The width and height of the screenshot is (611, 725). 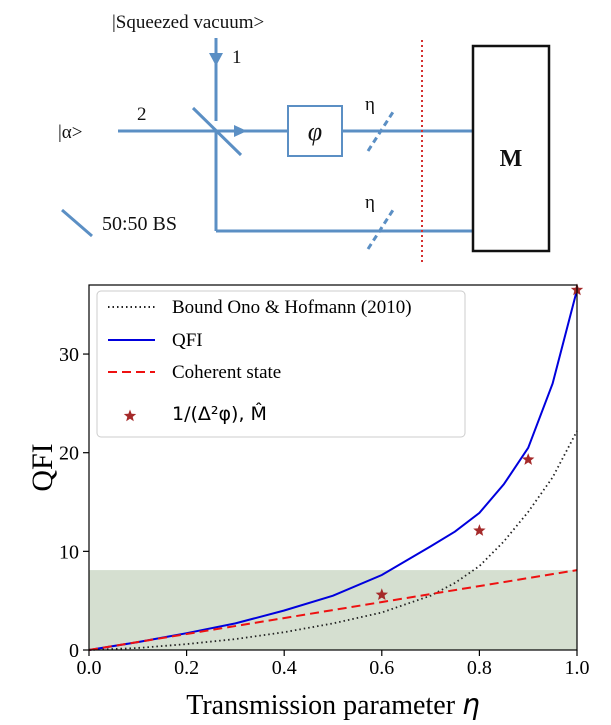 I want to click on phase-shifter-label: φ, so click(x=315, y=131).